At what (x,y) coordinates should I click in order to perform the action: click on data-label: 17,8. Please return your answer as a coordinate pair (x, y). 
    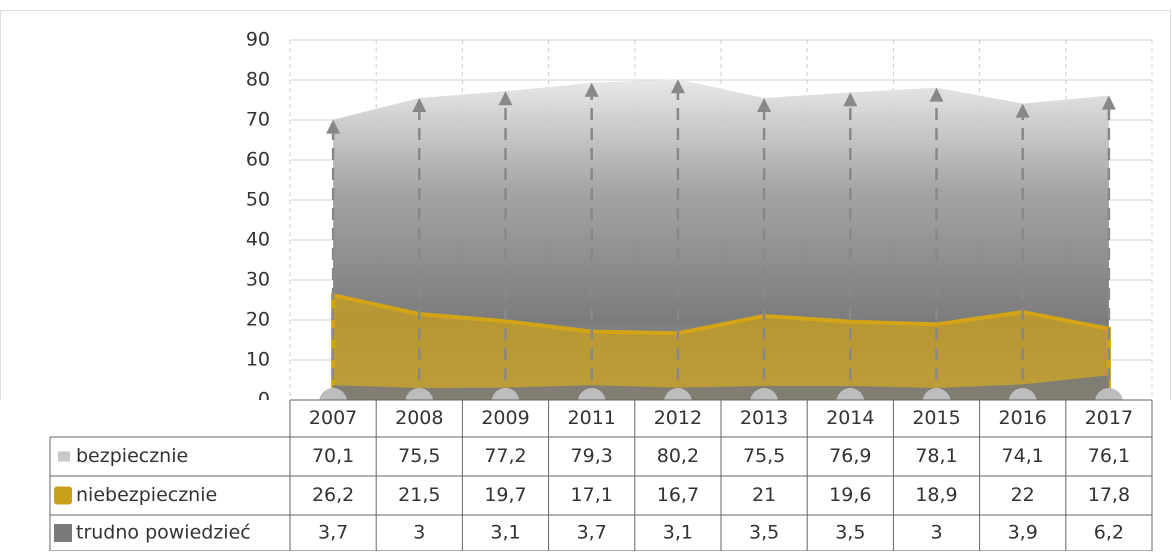
    Looking at the image, I should click on (1109, 495).